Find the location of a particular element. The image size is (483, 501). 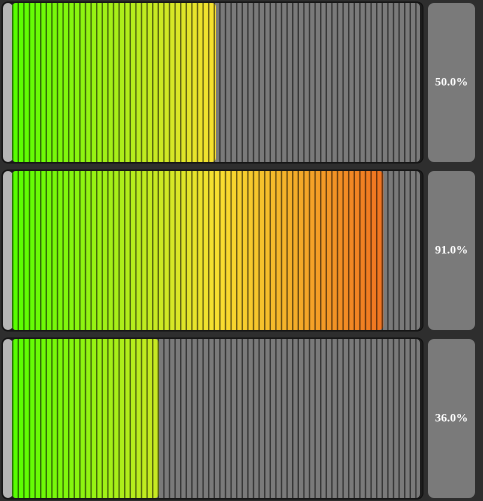

percent-label: 36.0% is located at coordinates (451, 417).